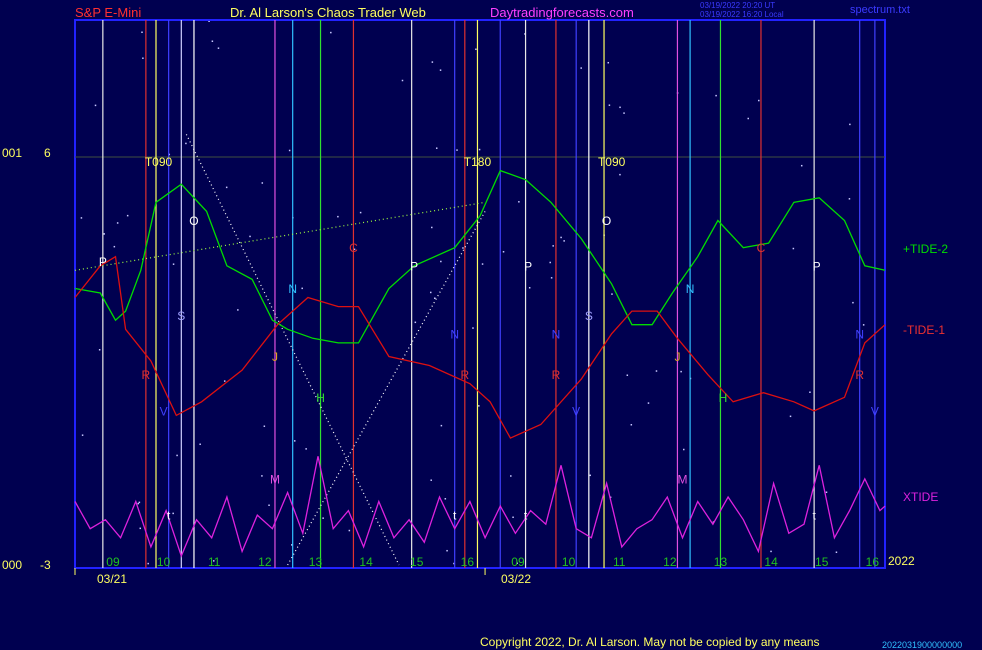 The width and height of the screenshot is (982, 650). I want to click on timestamp-local: 03/19/2022 16:20 Local, so click(742, 14).